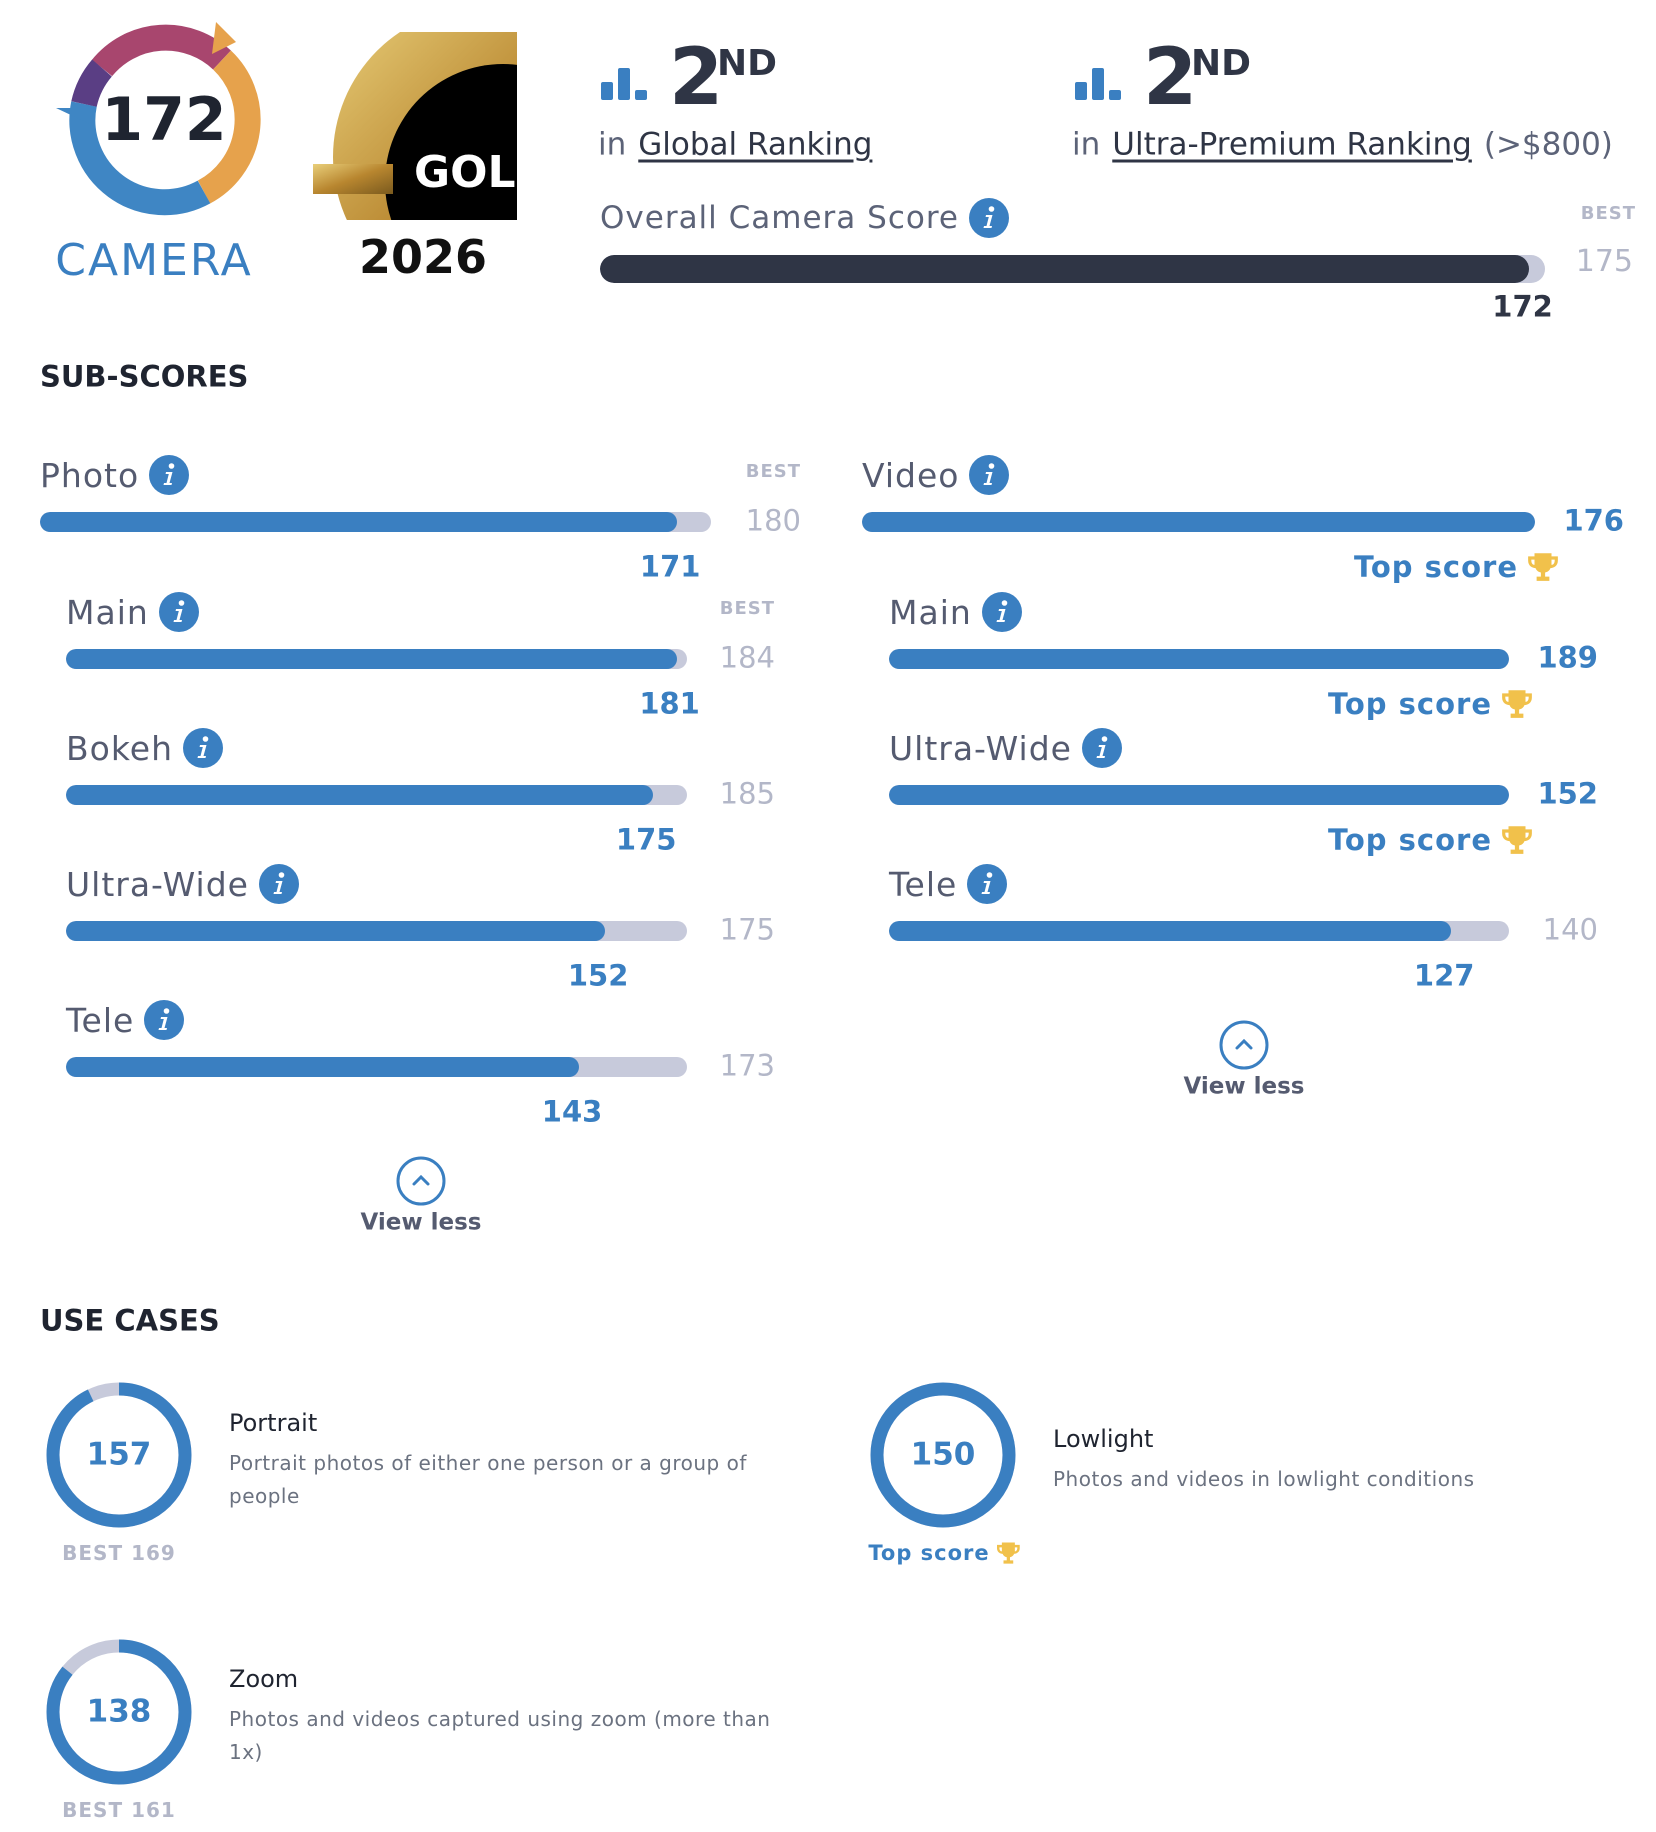  Describe the element at coordinates (130, 1320) in the screenshot. I see `section-title: USE CASES` at that location.